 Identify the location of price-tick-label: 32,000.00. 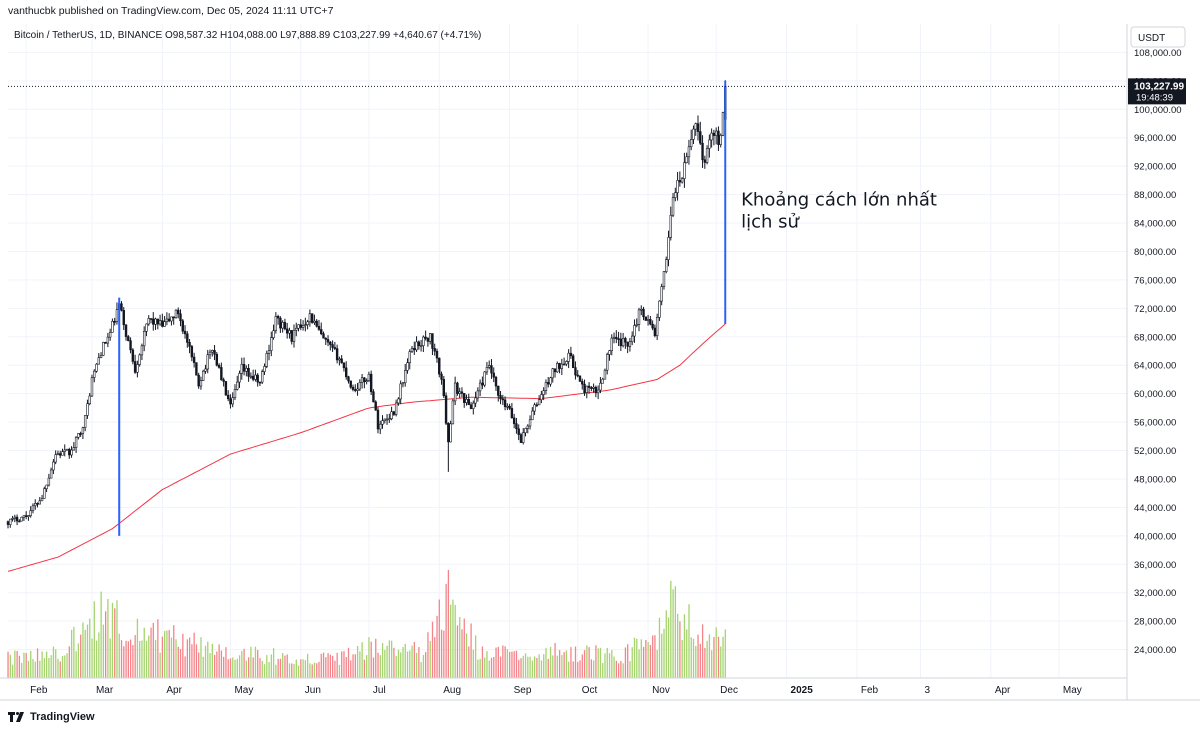
(1155, 593).